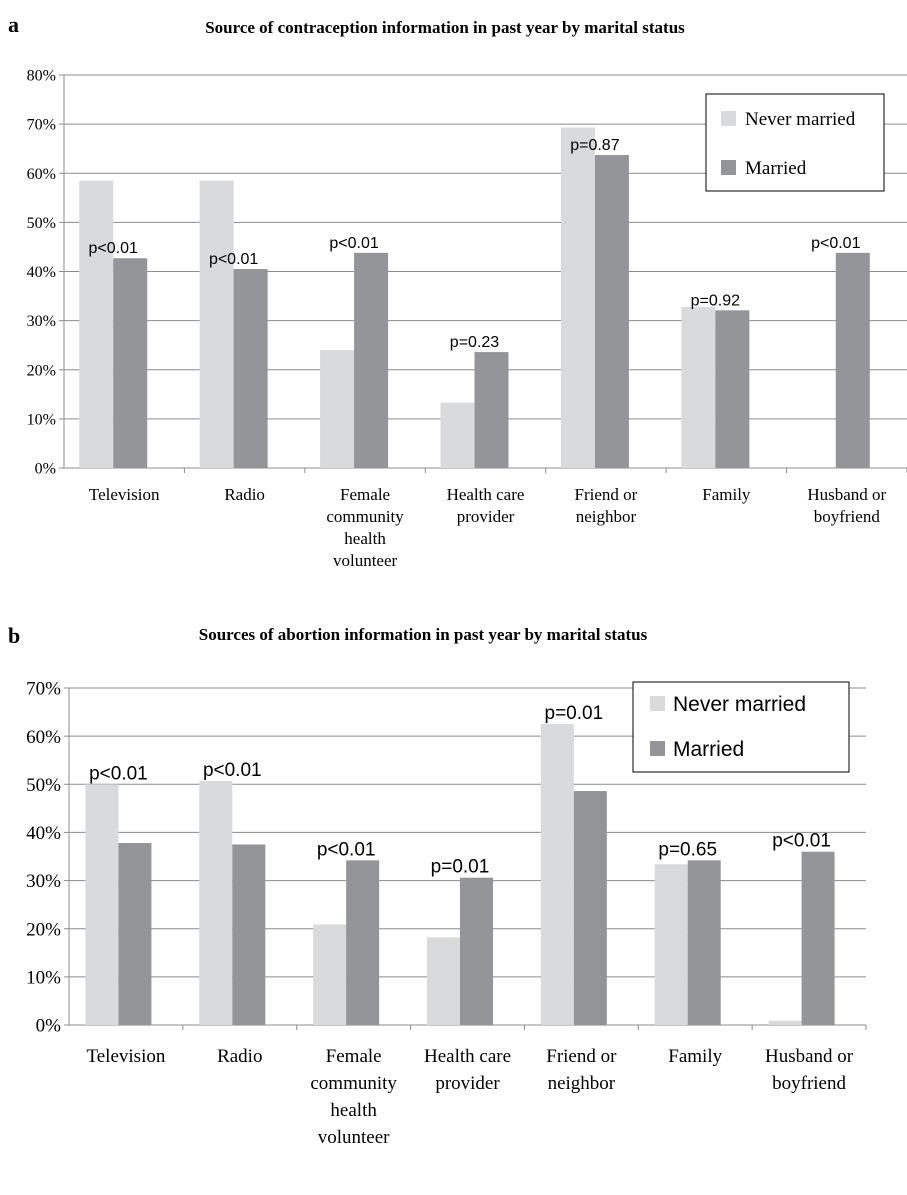 This screenshot has width=907, height=1195. Describe the element at coordinates (715, 300) in the screenshot. I see `p-value-label: p=0.92` at that location.